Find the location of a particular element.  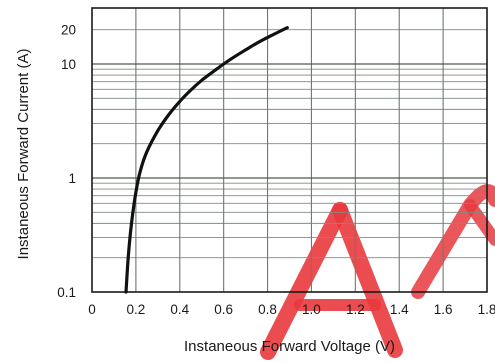

x-axis-title: Instaneous Forward Voltage (V) is located at coordinates (289, 346).